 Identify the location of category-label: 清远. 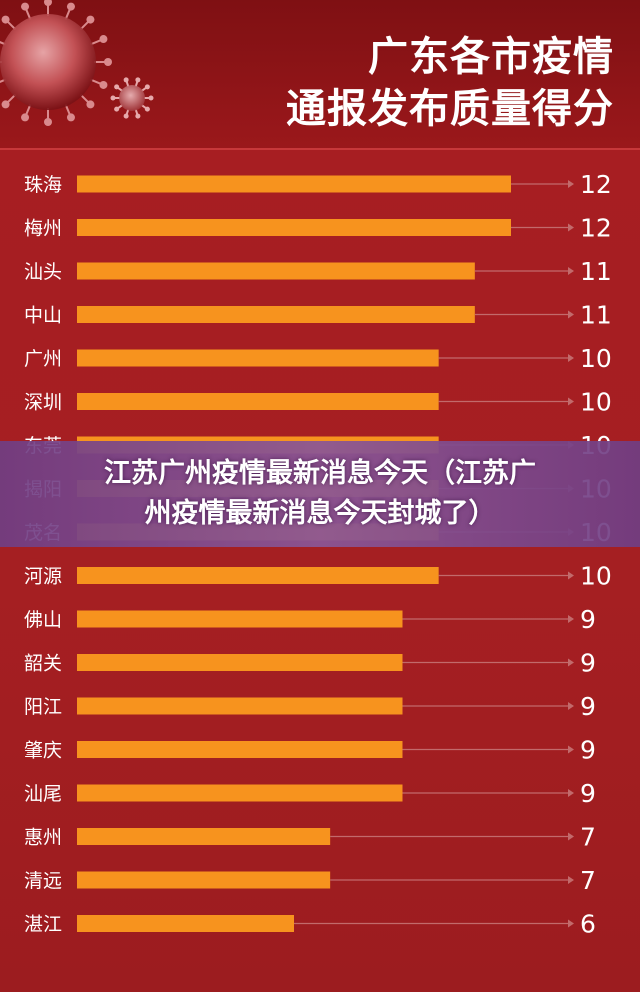
(43, 881).